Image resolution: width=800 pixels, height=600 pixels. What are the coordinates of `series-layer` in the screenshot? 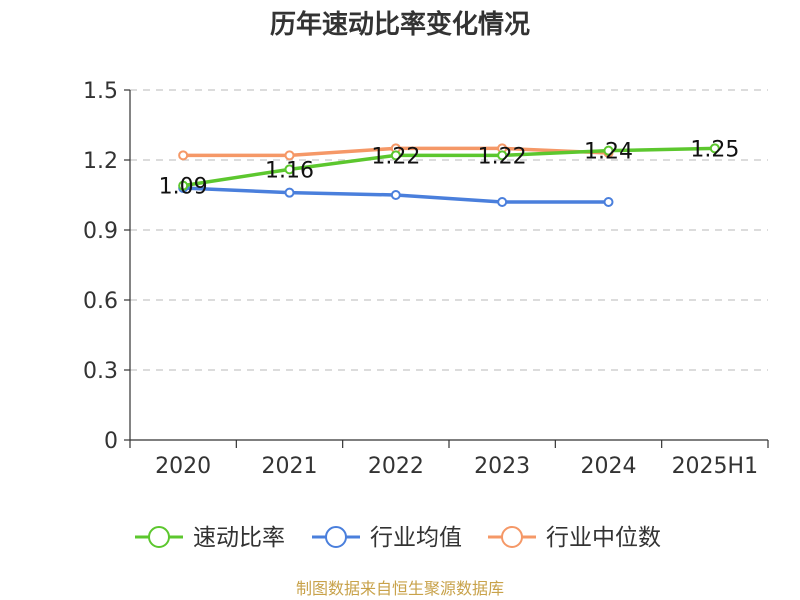 It's located at (449, 175).